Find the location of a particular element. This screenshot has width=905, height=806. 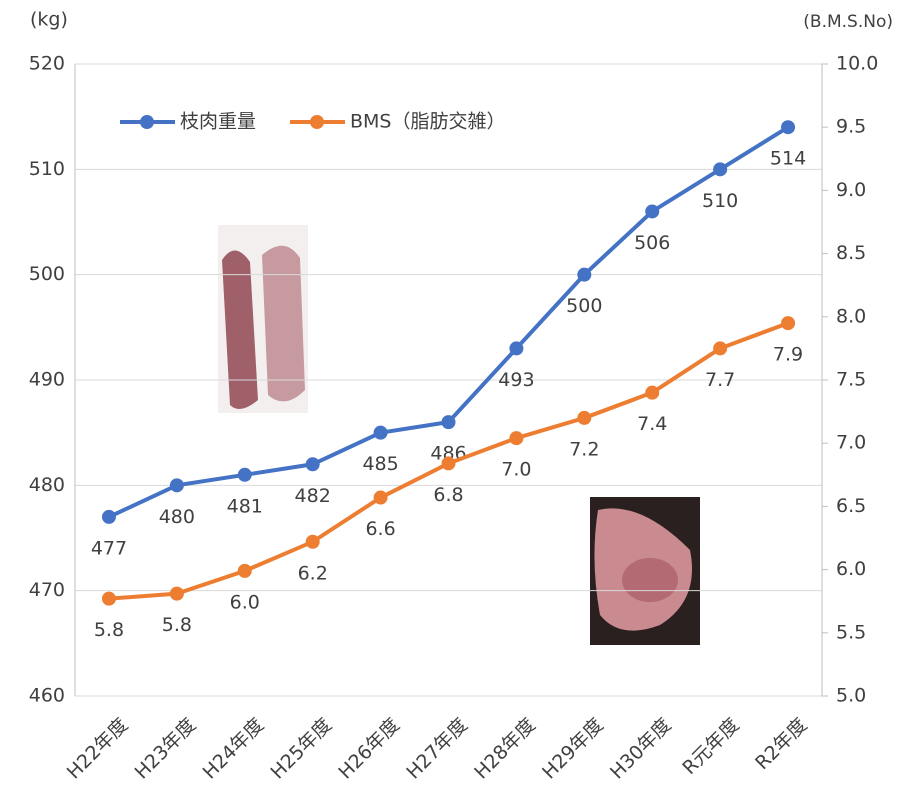

legend-label: 枝肉重量 is located at coordinates (218, 122).